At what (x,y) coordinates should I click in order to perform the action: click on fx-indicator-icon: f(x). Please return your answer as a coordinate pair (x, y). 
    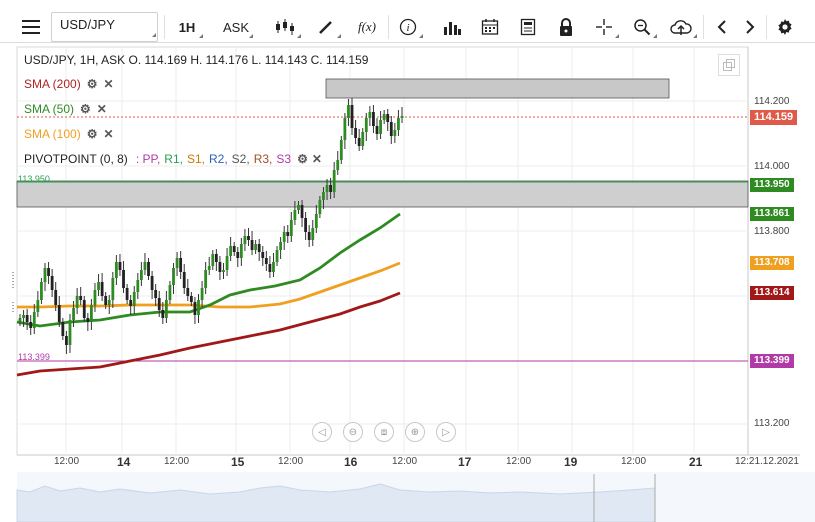
    Looking at the image, I should click on (367, 27).